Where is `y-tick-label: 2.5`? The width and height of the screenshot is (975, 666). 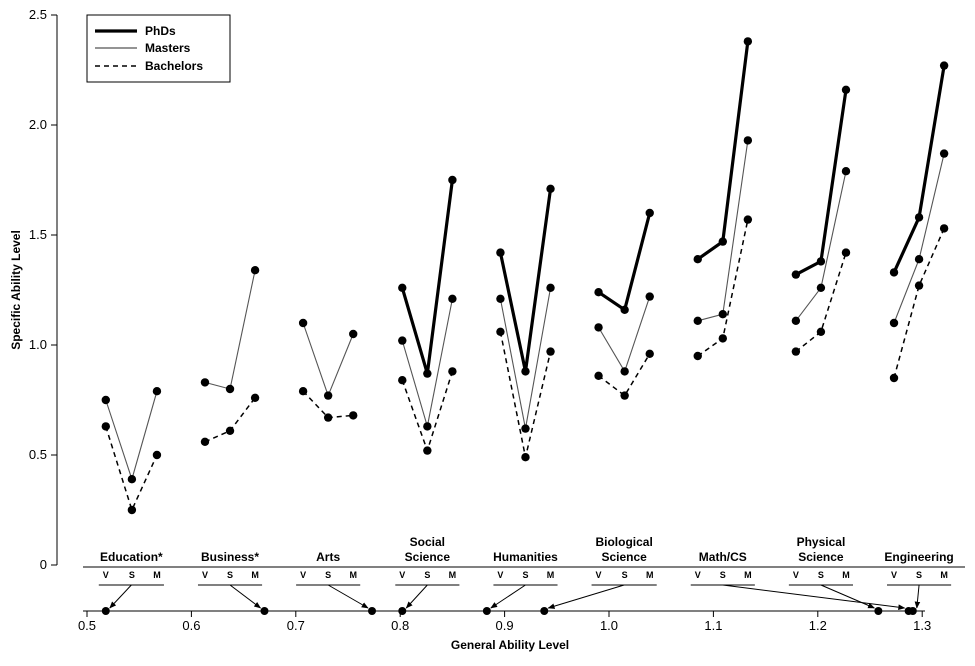
y-tick-label: 2.5 is located at coordinates (38, 14).